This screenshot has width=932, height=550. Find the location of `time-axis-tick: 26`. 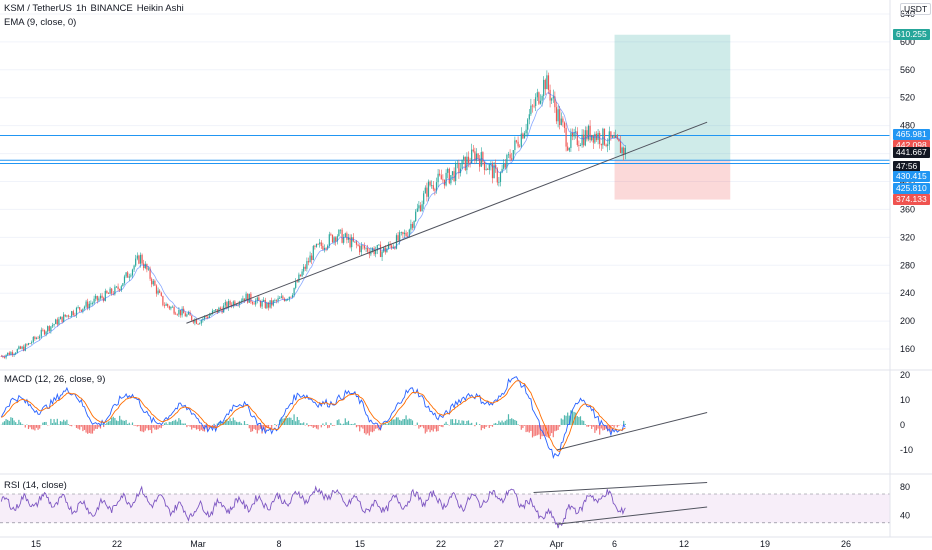

time-axis-tick: 26 is located at coordinates (846, 544).